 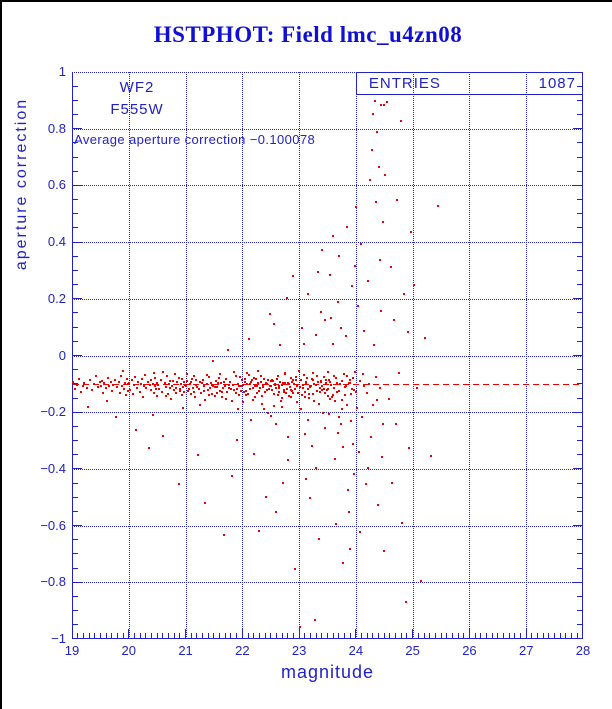 I want to click on x-tick-label: 24, so click(x=356, y=650).